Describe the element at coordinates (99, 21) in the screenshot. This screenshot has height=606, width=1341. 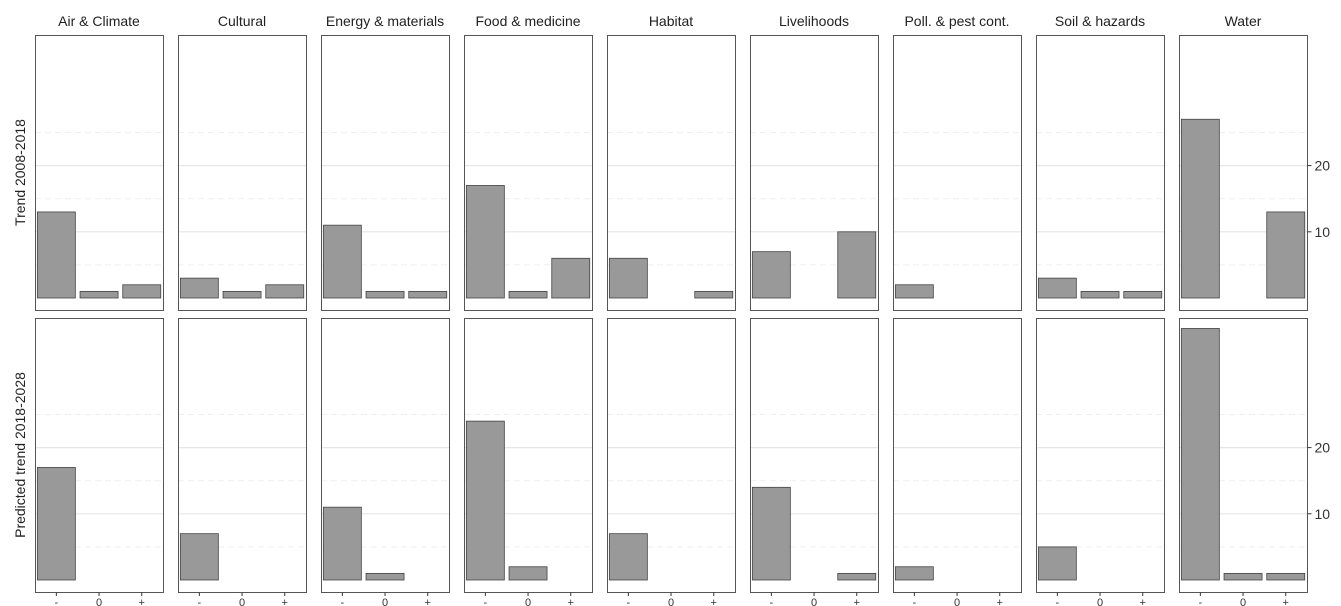
I see `facet-title: Air & Climate` at that location.